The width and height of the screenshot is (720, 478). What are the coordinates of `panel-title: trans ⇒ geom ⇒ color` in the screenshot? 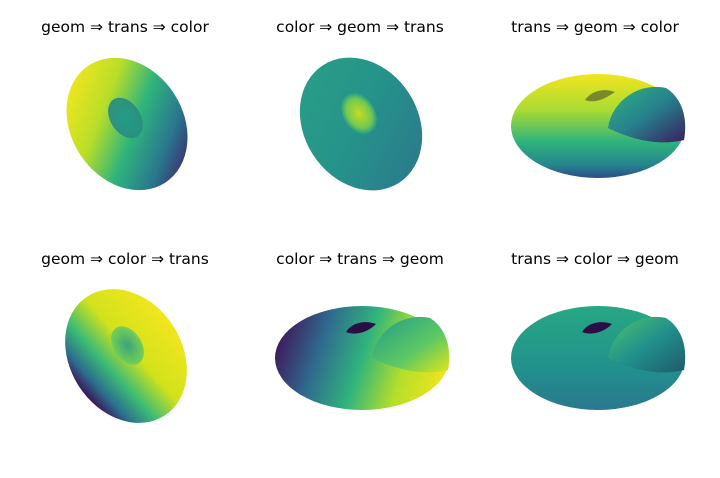 It's located at (595, 27).